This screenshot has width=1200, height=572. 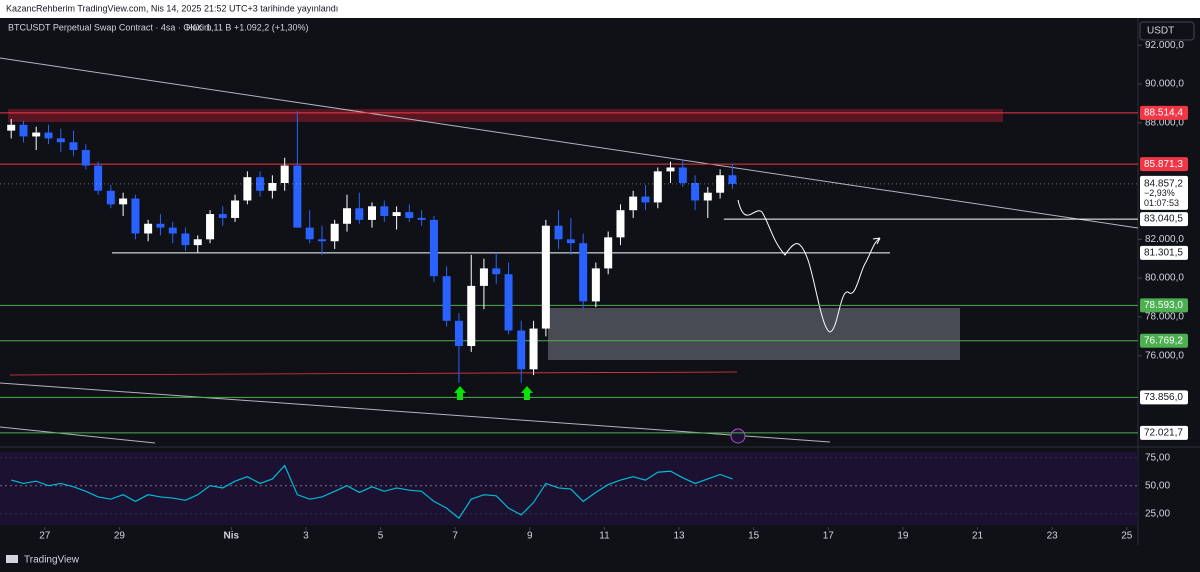 What do you see at coordinates (738, 436) in the screenshot?
I see `event-icon` at bounding box center [738, 436].